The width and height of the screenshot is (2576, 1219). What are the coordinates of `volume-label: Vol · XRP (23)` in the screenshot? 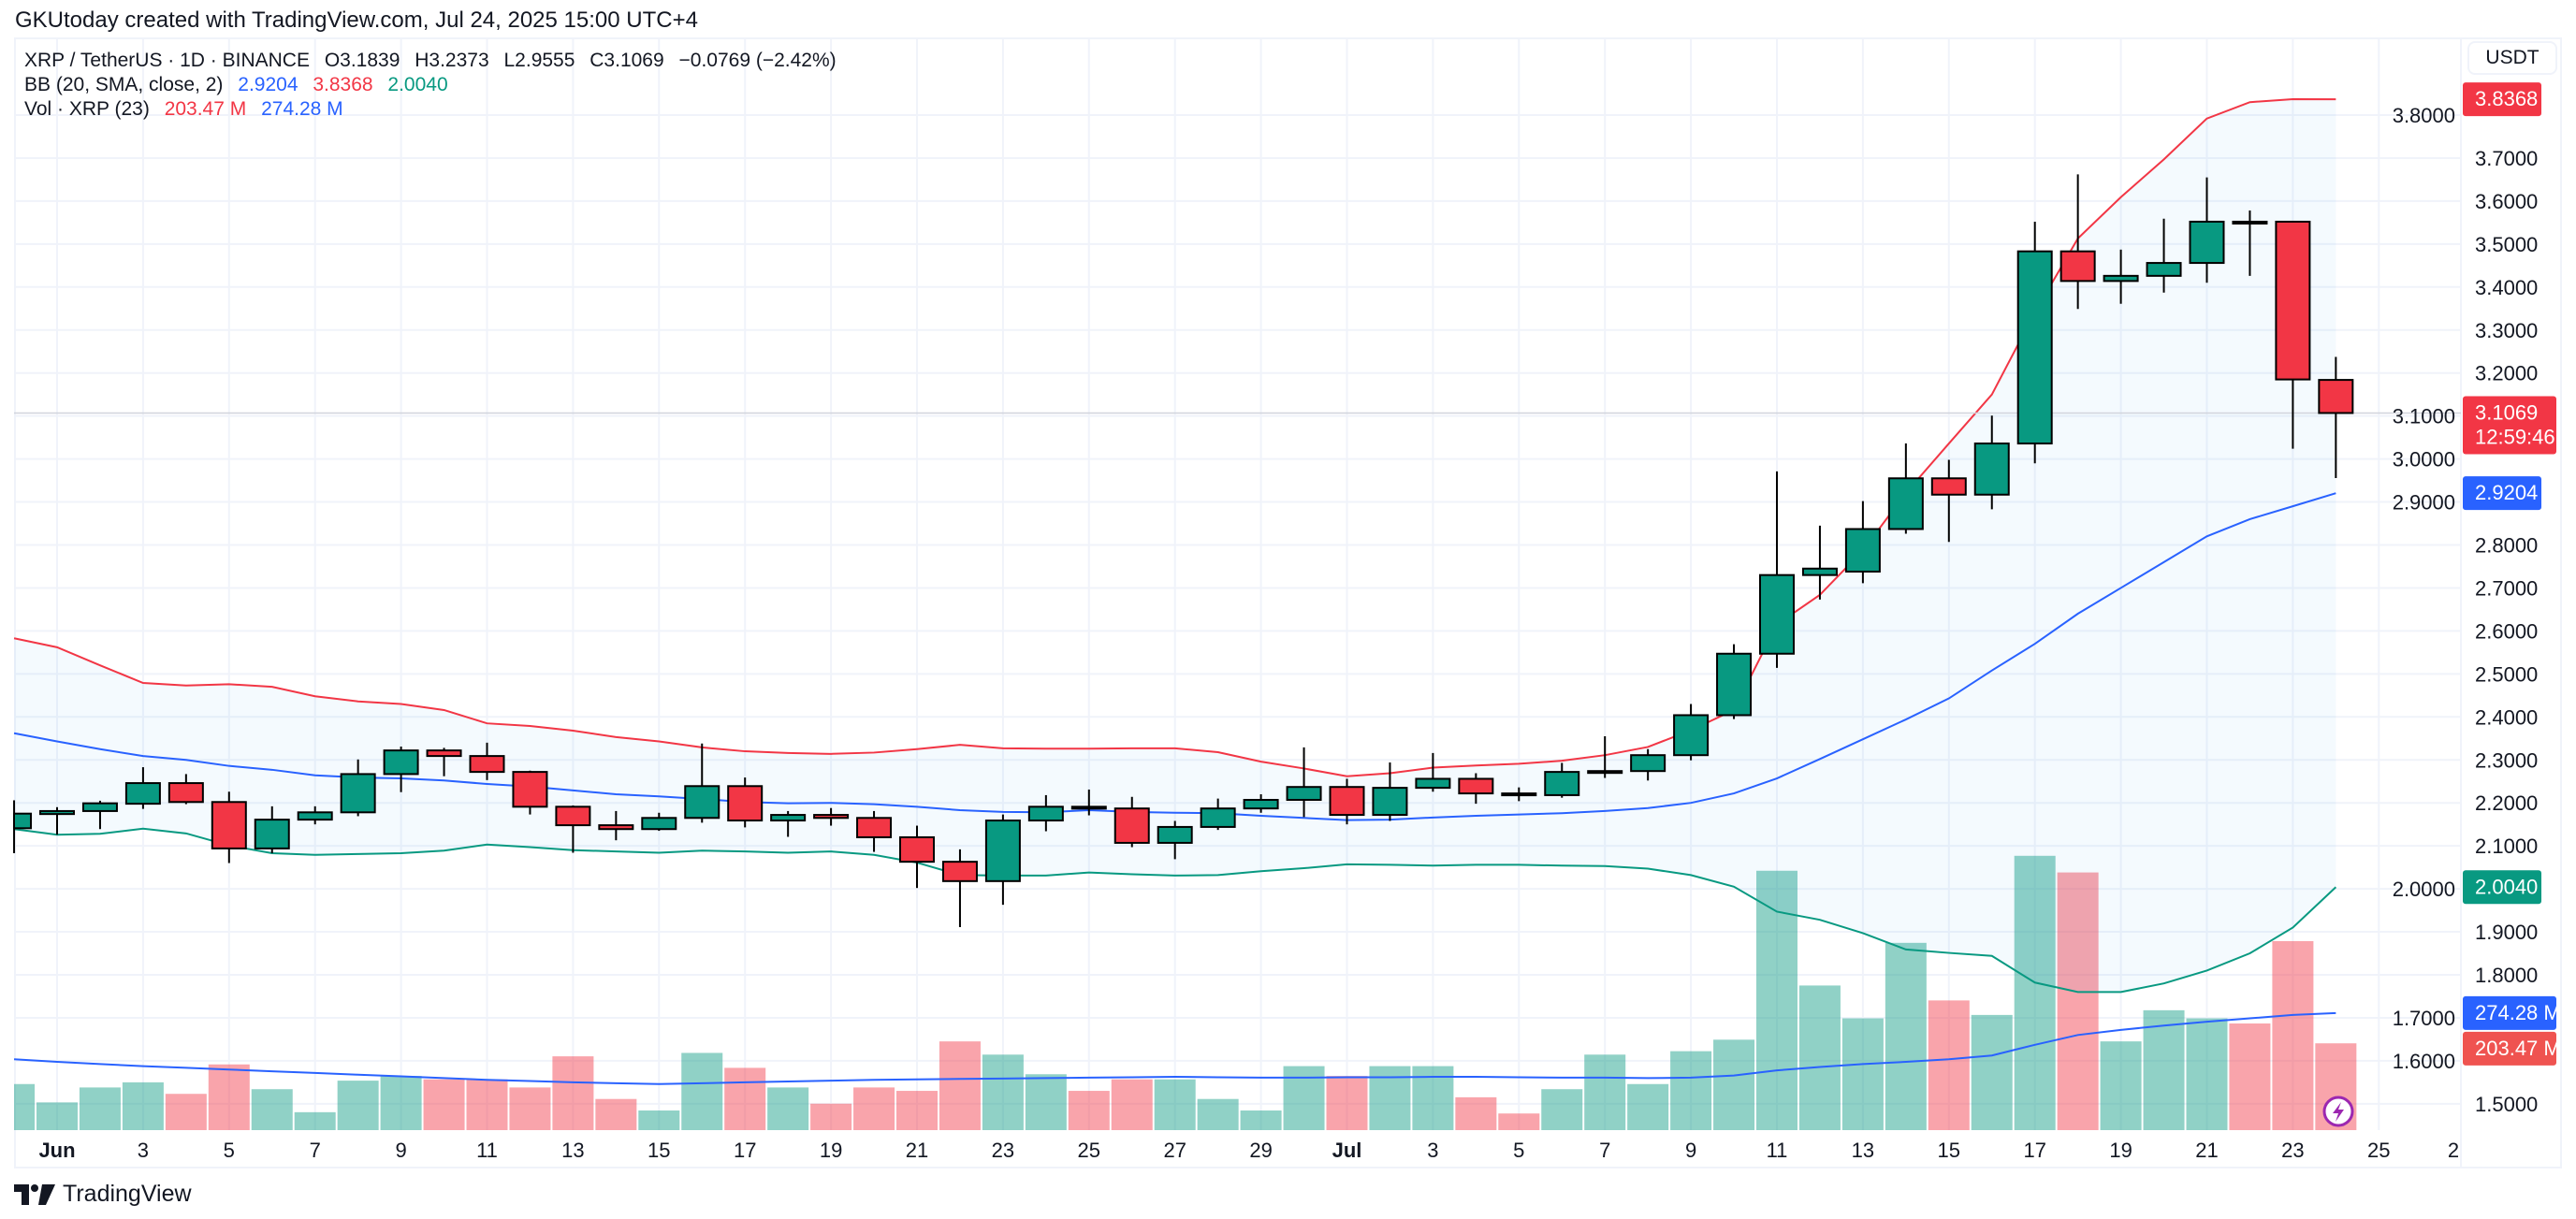 It's located at (87, 109).